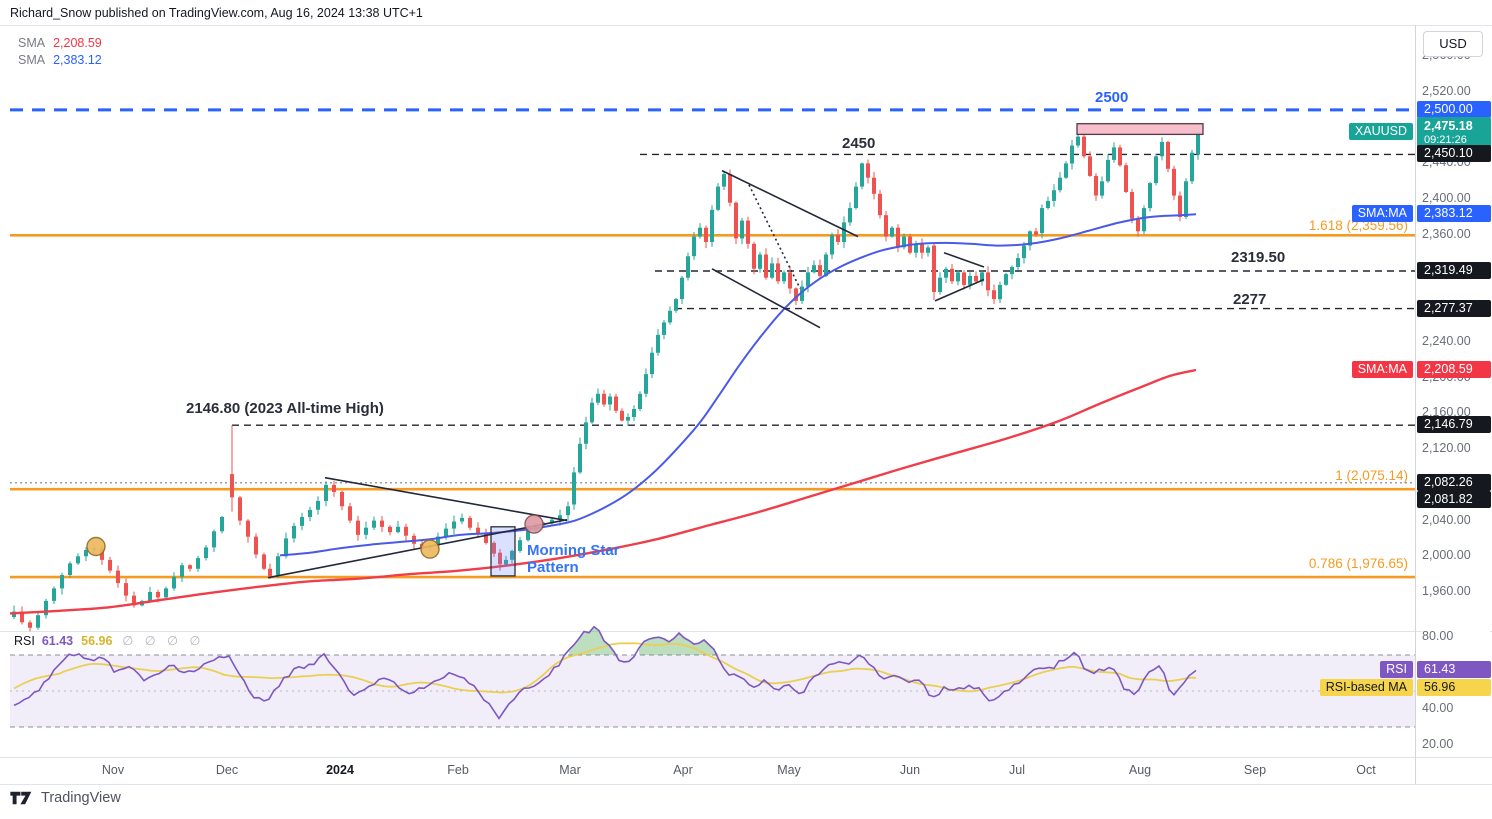 The width and height of the screenshot is (1492, 819). Describe the element at coordinates (24, 641) in the screenshot. I see `rsi-label: RSI` at that location.